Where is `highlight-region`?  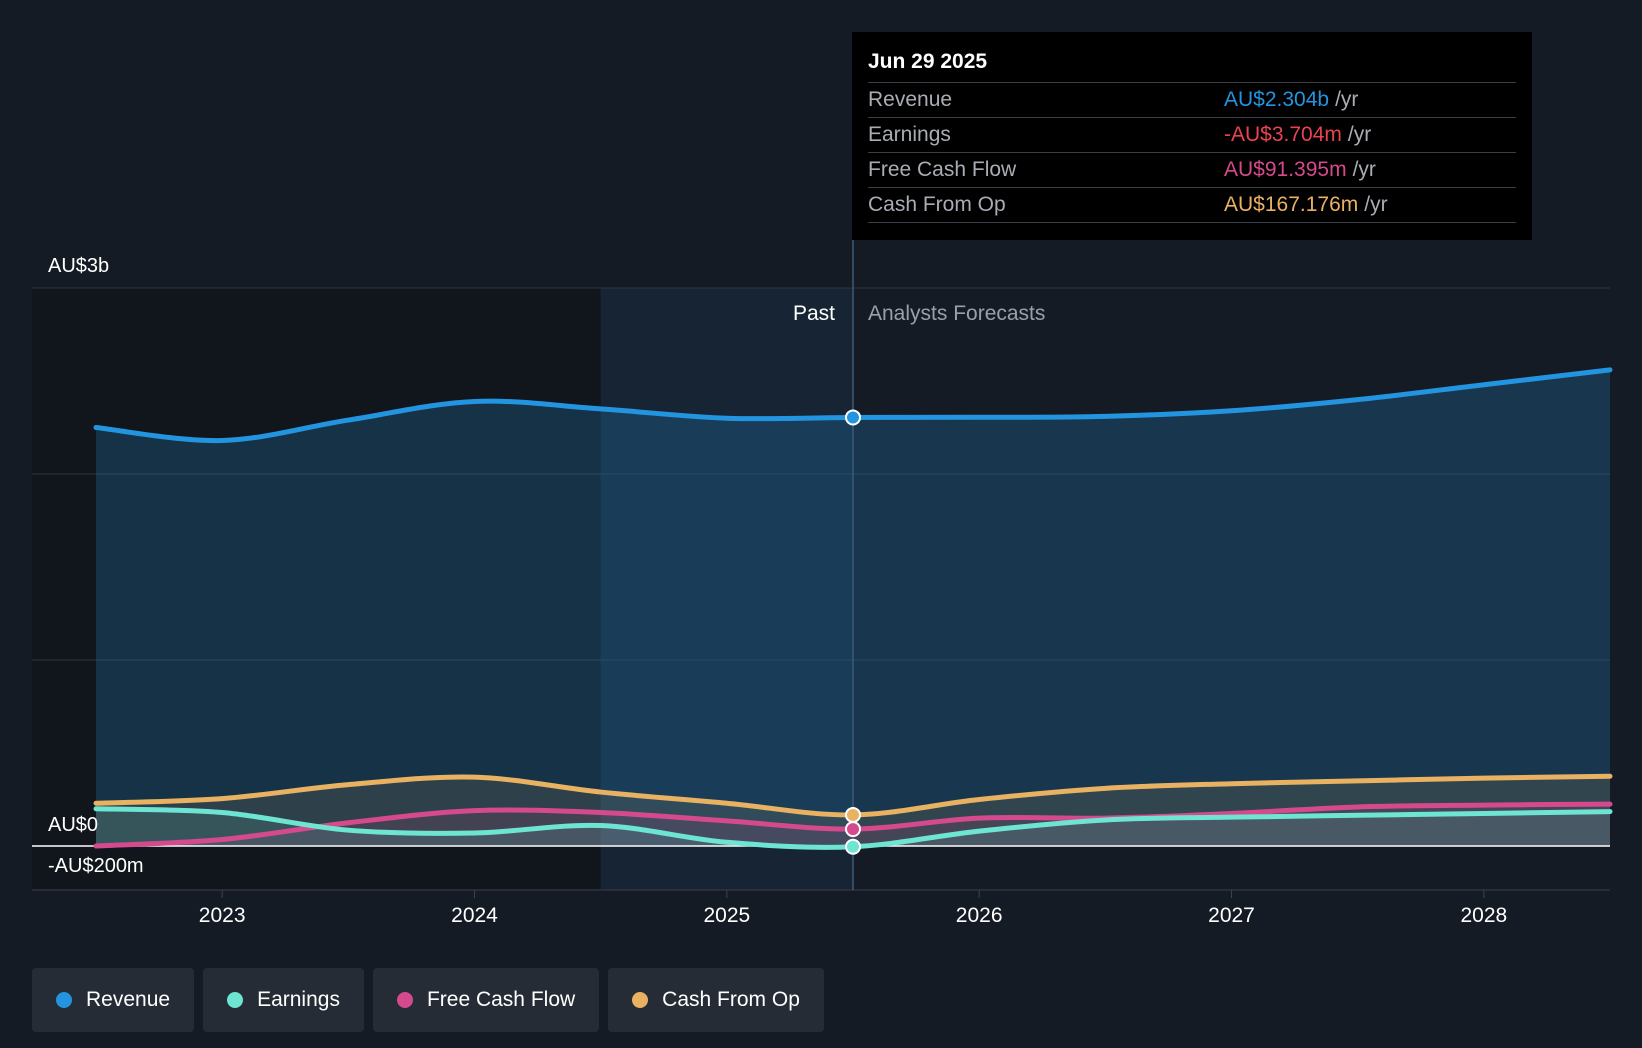 highlight-region is located at coordinates (726, 589).